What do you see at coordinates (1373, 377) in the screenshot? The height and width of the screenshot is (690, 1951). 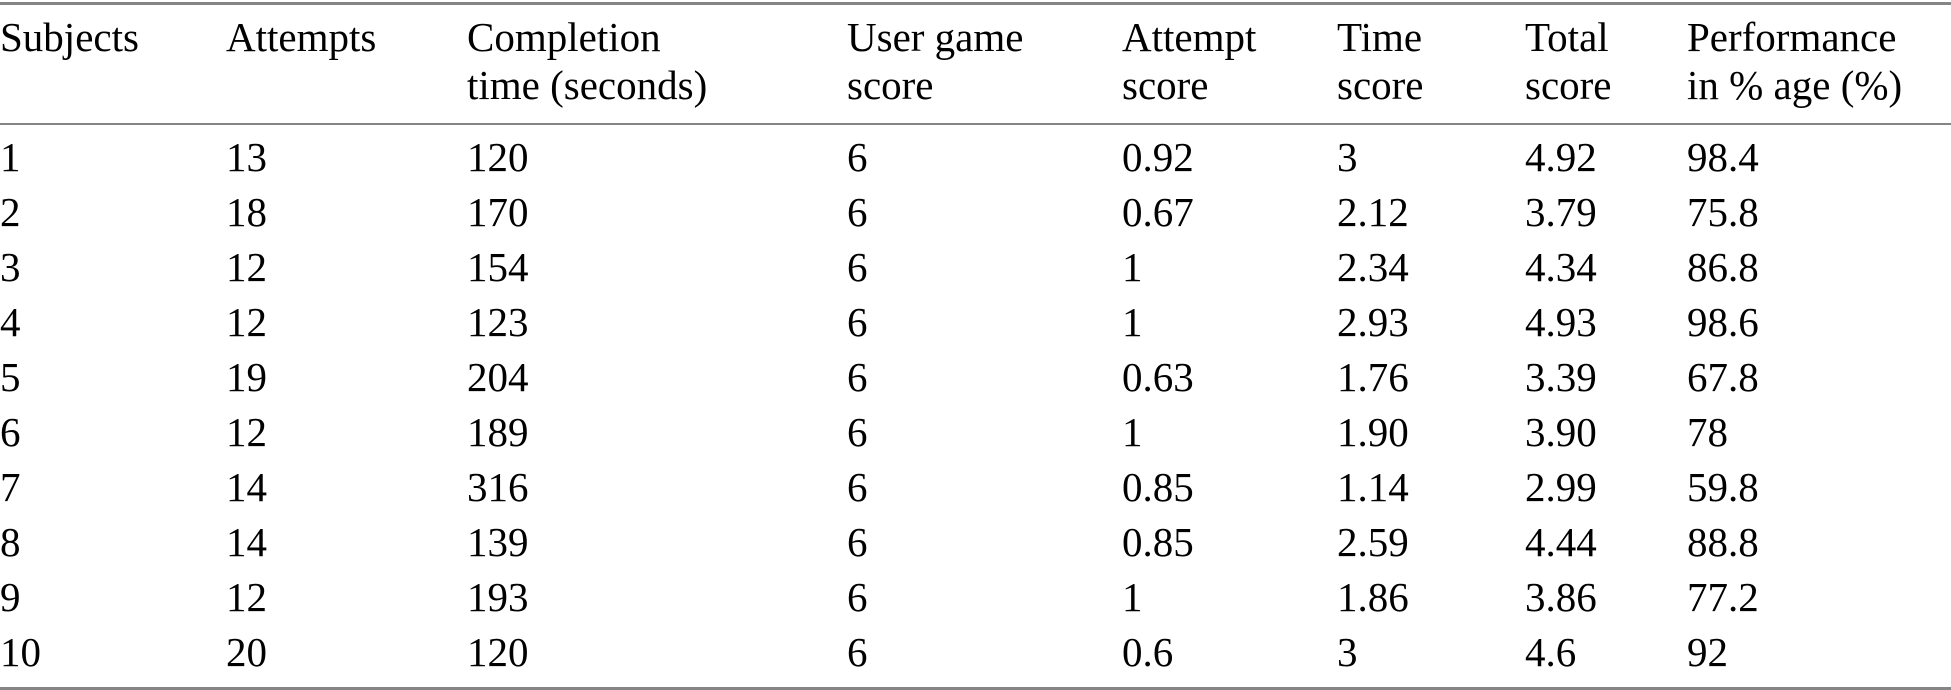 I see `table-cell: 1.76` at bounding box center [1373, 377].